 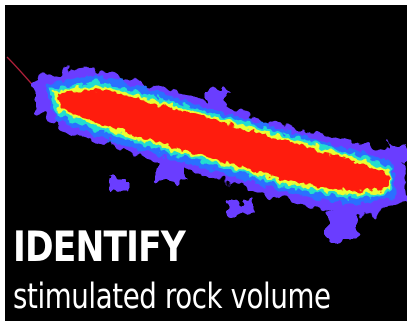 What do you see at coordinates (172, 297) in the screenshot?
I see `subline-text: stimulated rock volume` at bounding box center [172, 297].